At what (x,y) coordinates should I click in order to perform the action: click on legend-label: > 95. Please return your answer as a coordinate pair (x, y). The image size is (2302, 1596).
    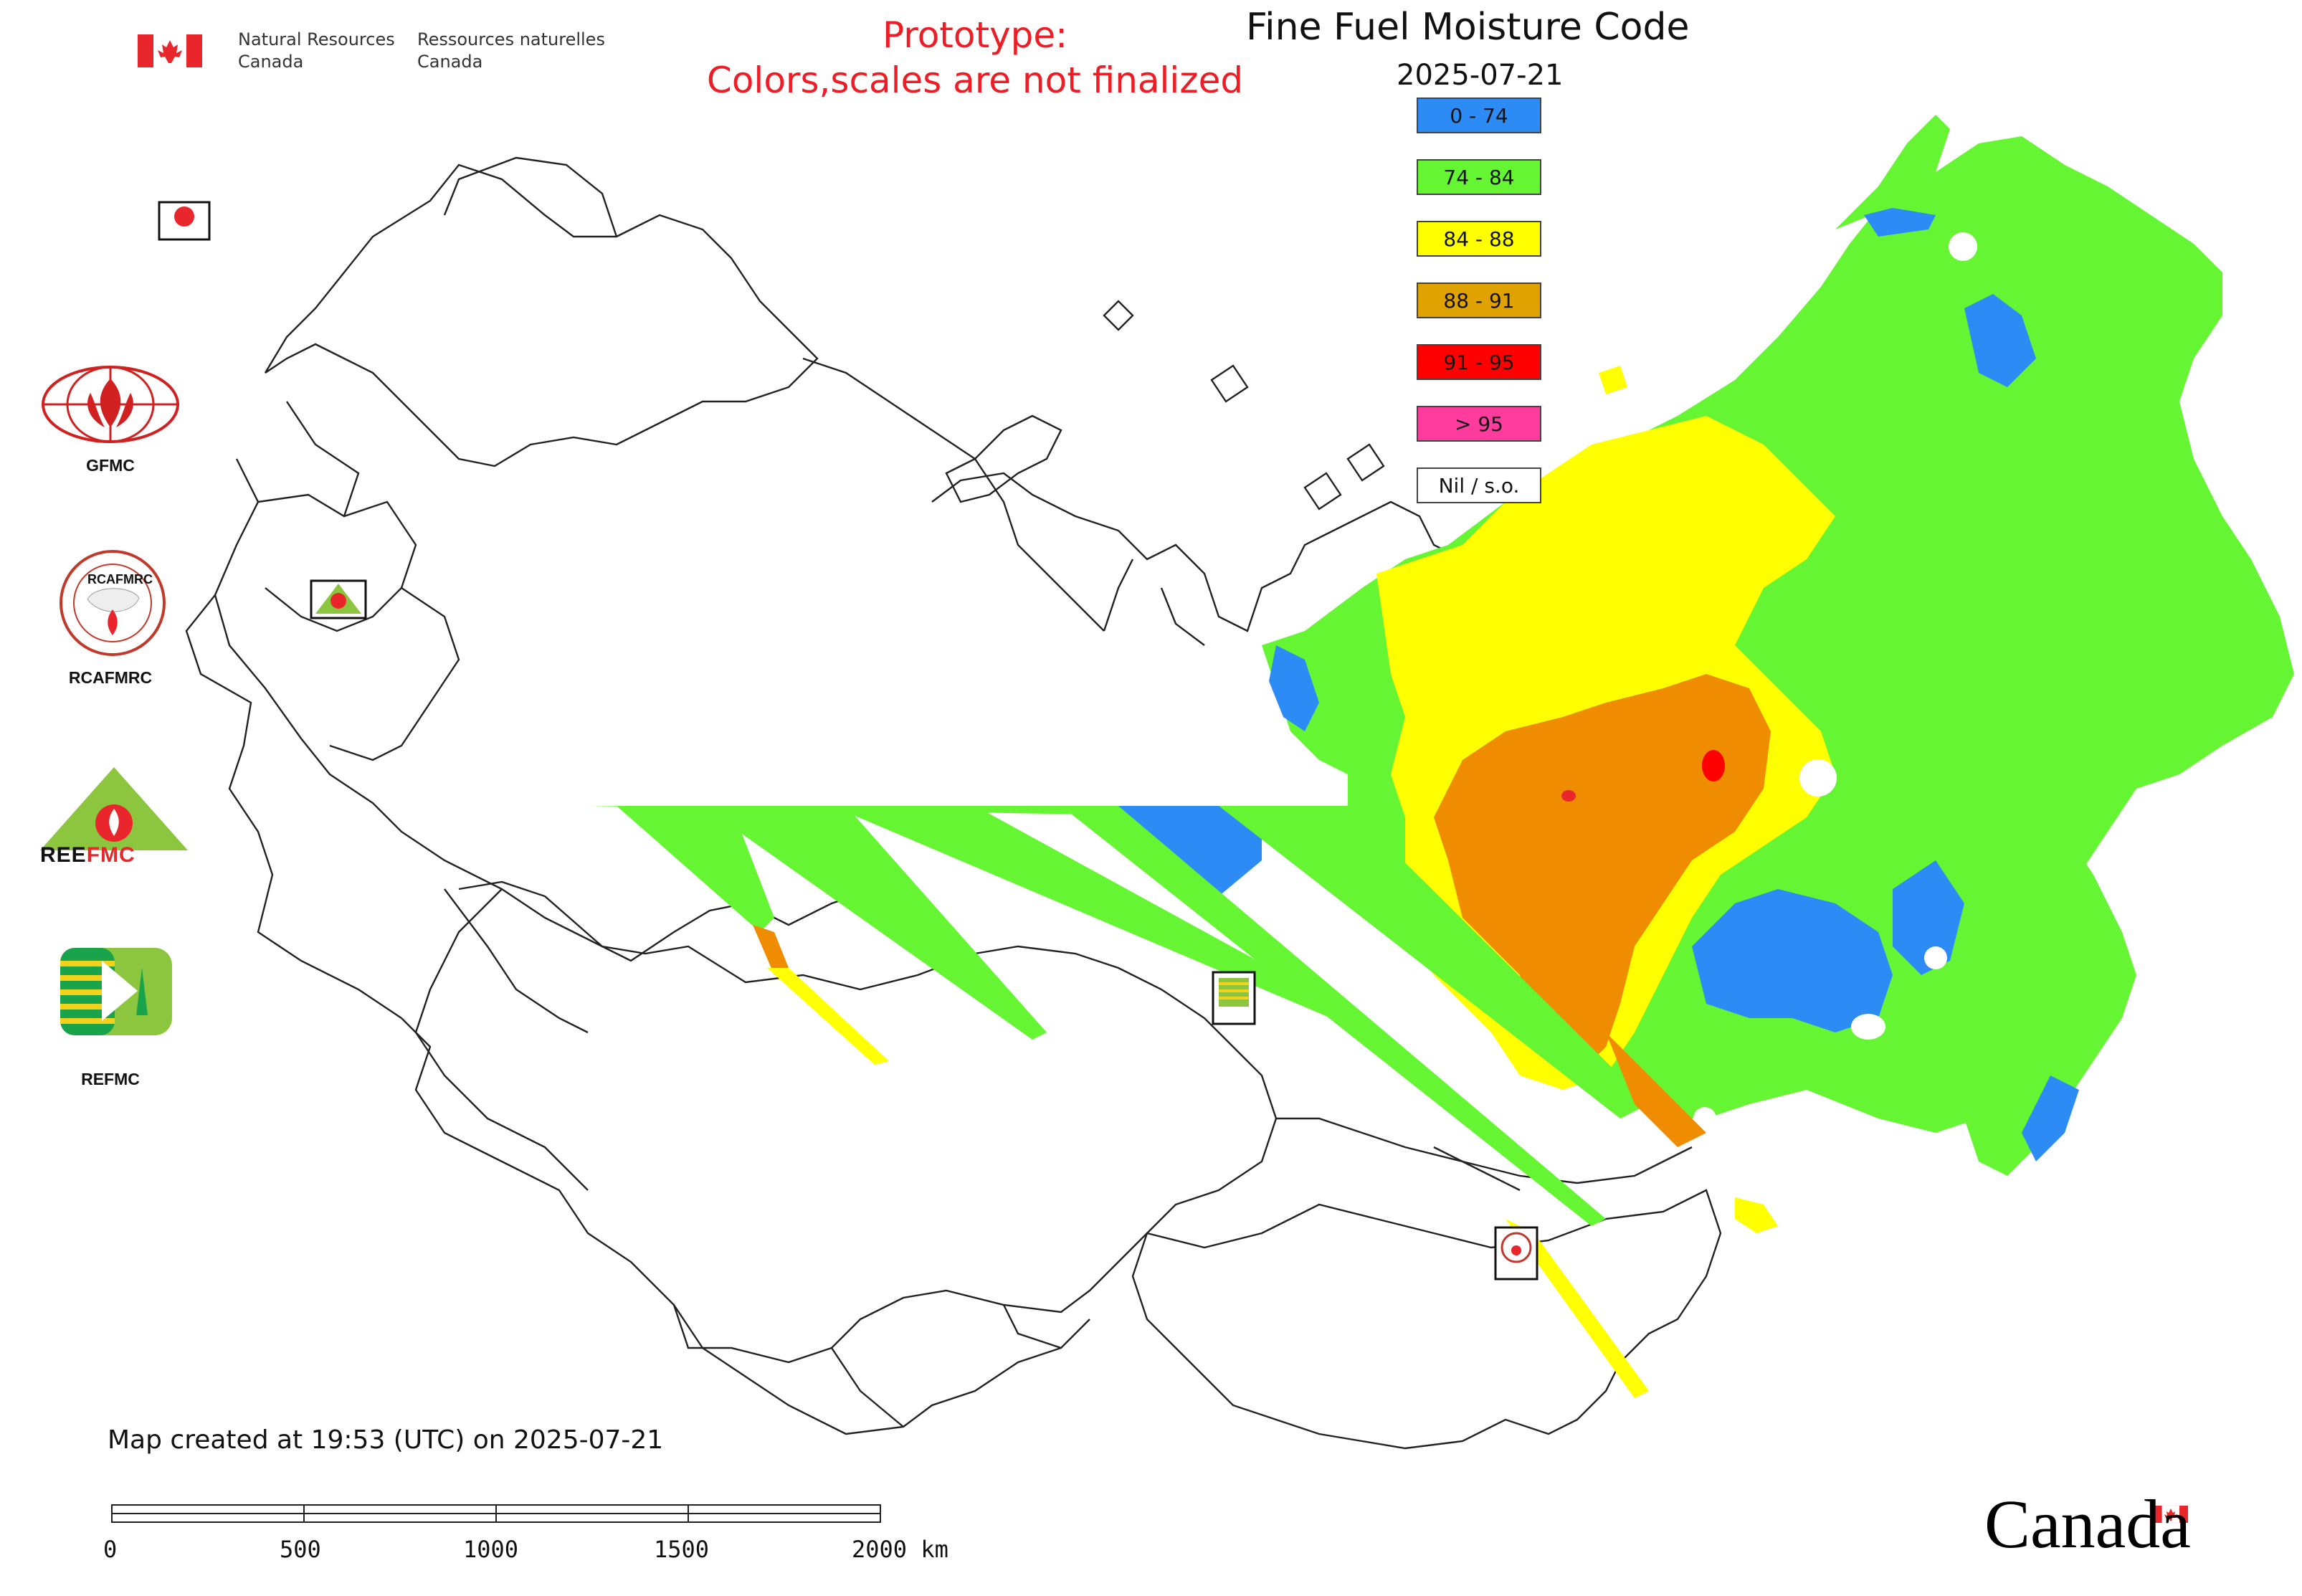
    Looking at the image, I should click on (1479, 424).